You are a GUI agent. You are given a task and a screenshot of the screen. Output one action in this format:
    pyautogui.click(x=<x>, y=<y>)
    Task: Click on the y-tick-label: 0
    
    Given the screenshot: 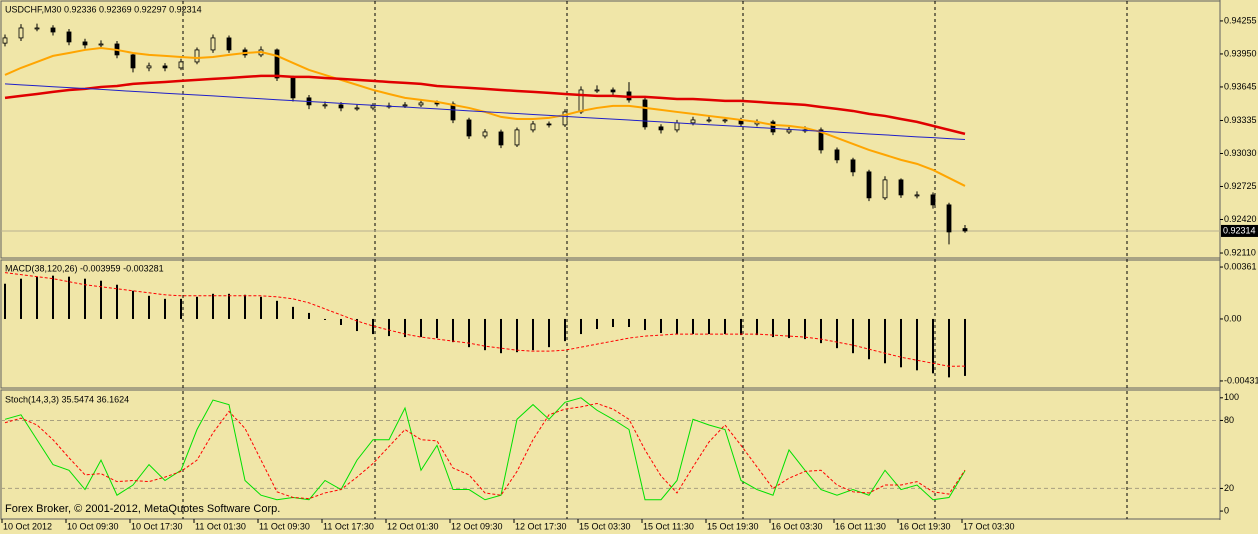 What is the action you would take?
    pyautogui.click(x=1226, y=510)
    